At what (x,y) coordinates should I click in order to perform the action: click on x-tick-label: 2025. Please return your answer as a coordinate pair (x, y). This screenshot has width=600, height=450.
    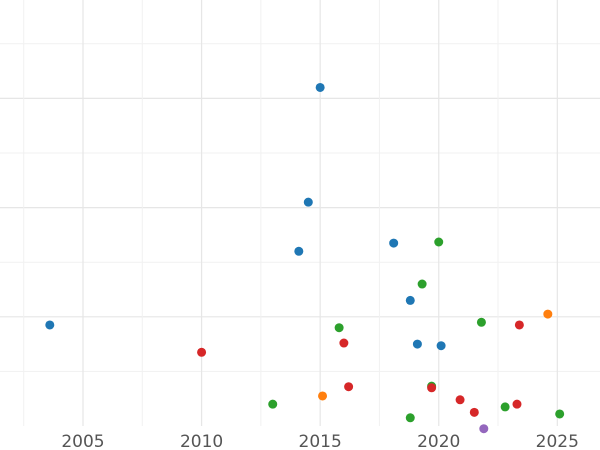
    Looking at the image, I should click on (557, 441).